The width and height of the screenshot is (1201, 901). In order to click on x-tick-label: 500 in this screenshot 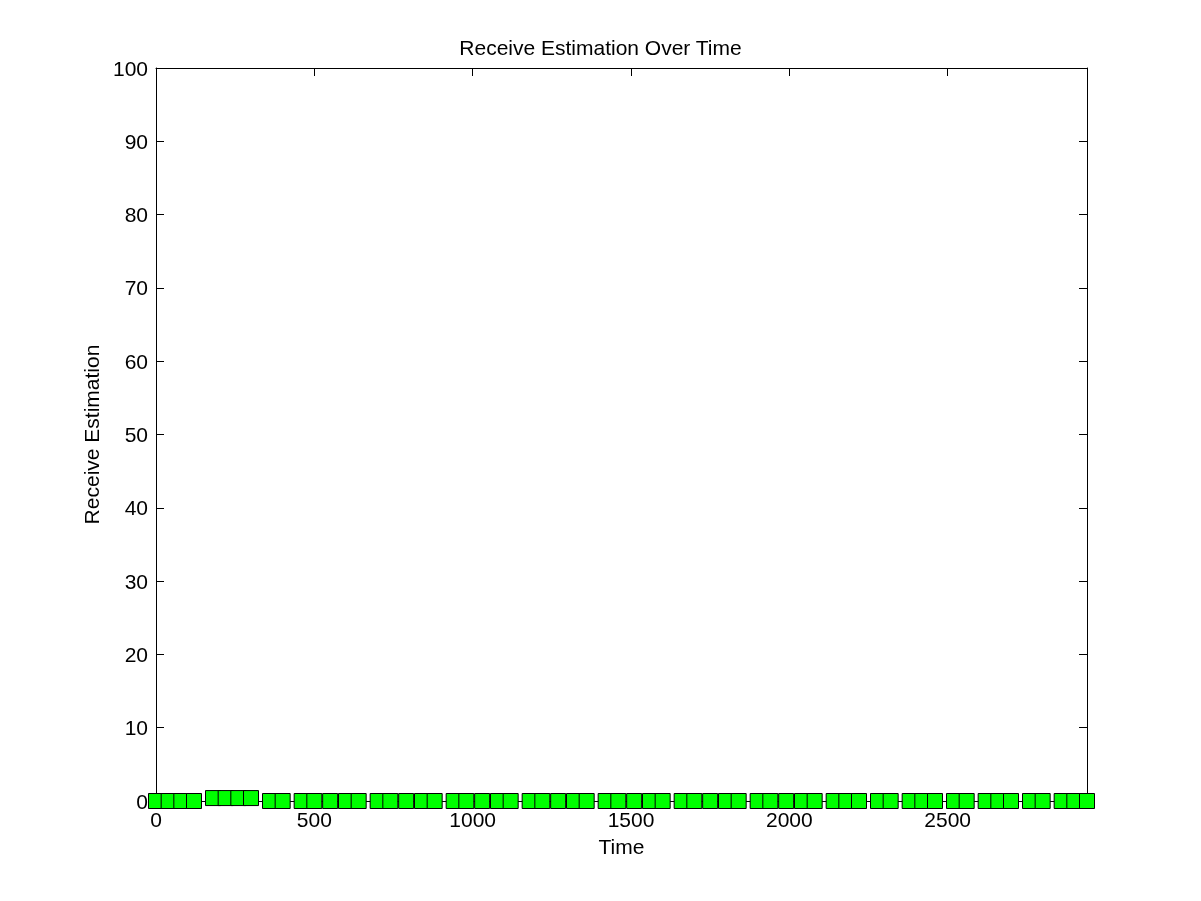, I will do `click(314, 819)`.